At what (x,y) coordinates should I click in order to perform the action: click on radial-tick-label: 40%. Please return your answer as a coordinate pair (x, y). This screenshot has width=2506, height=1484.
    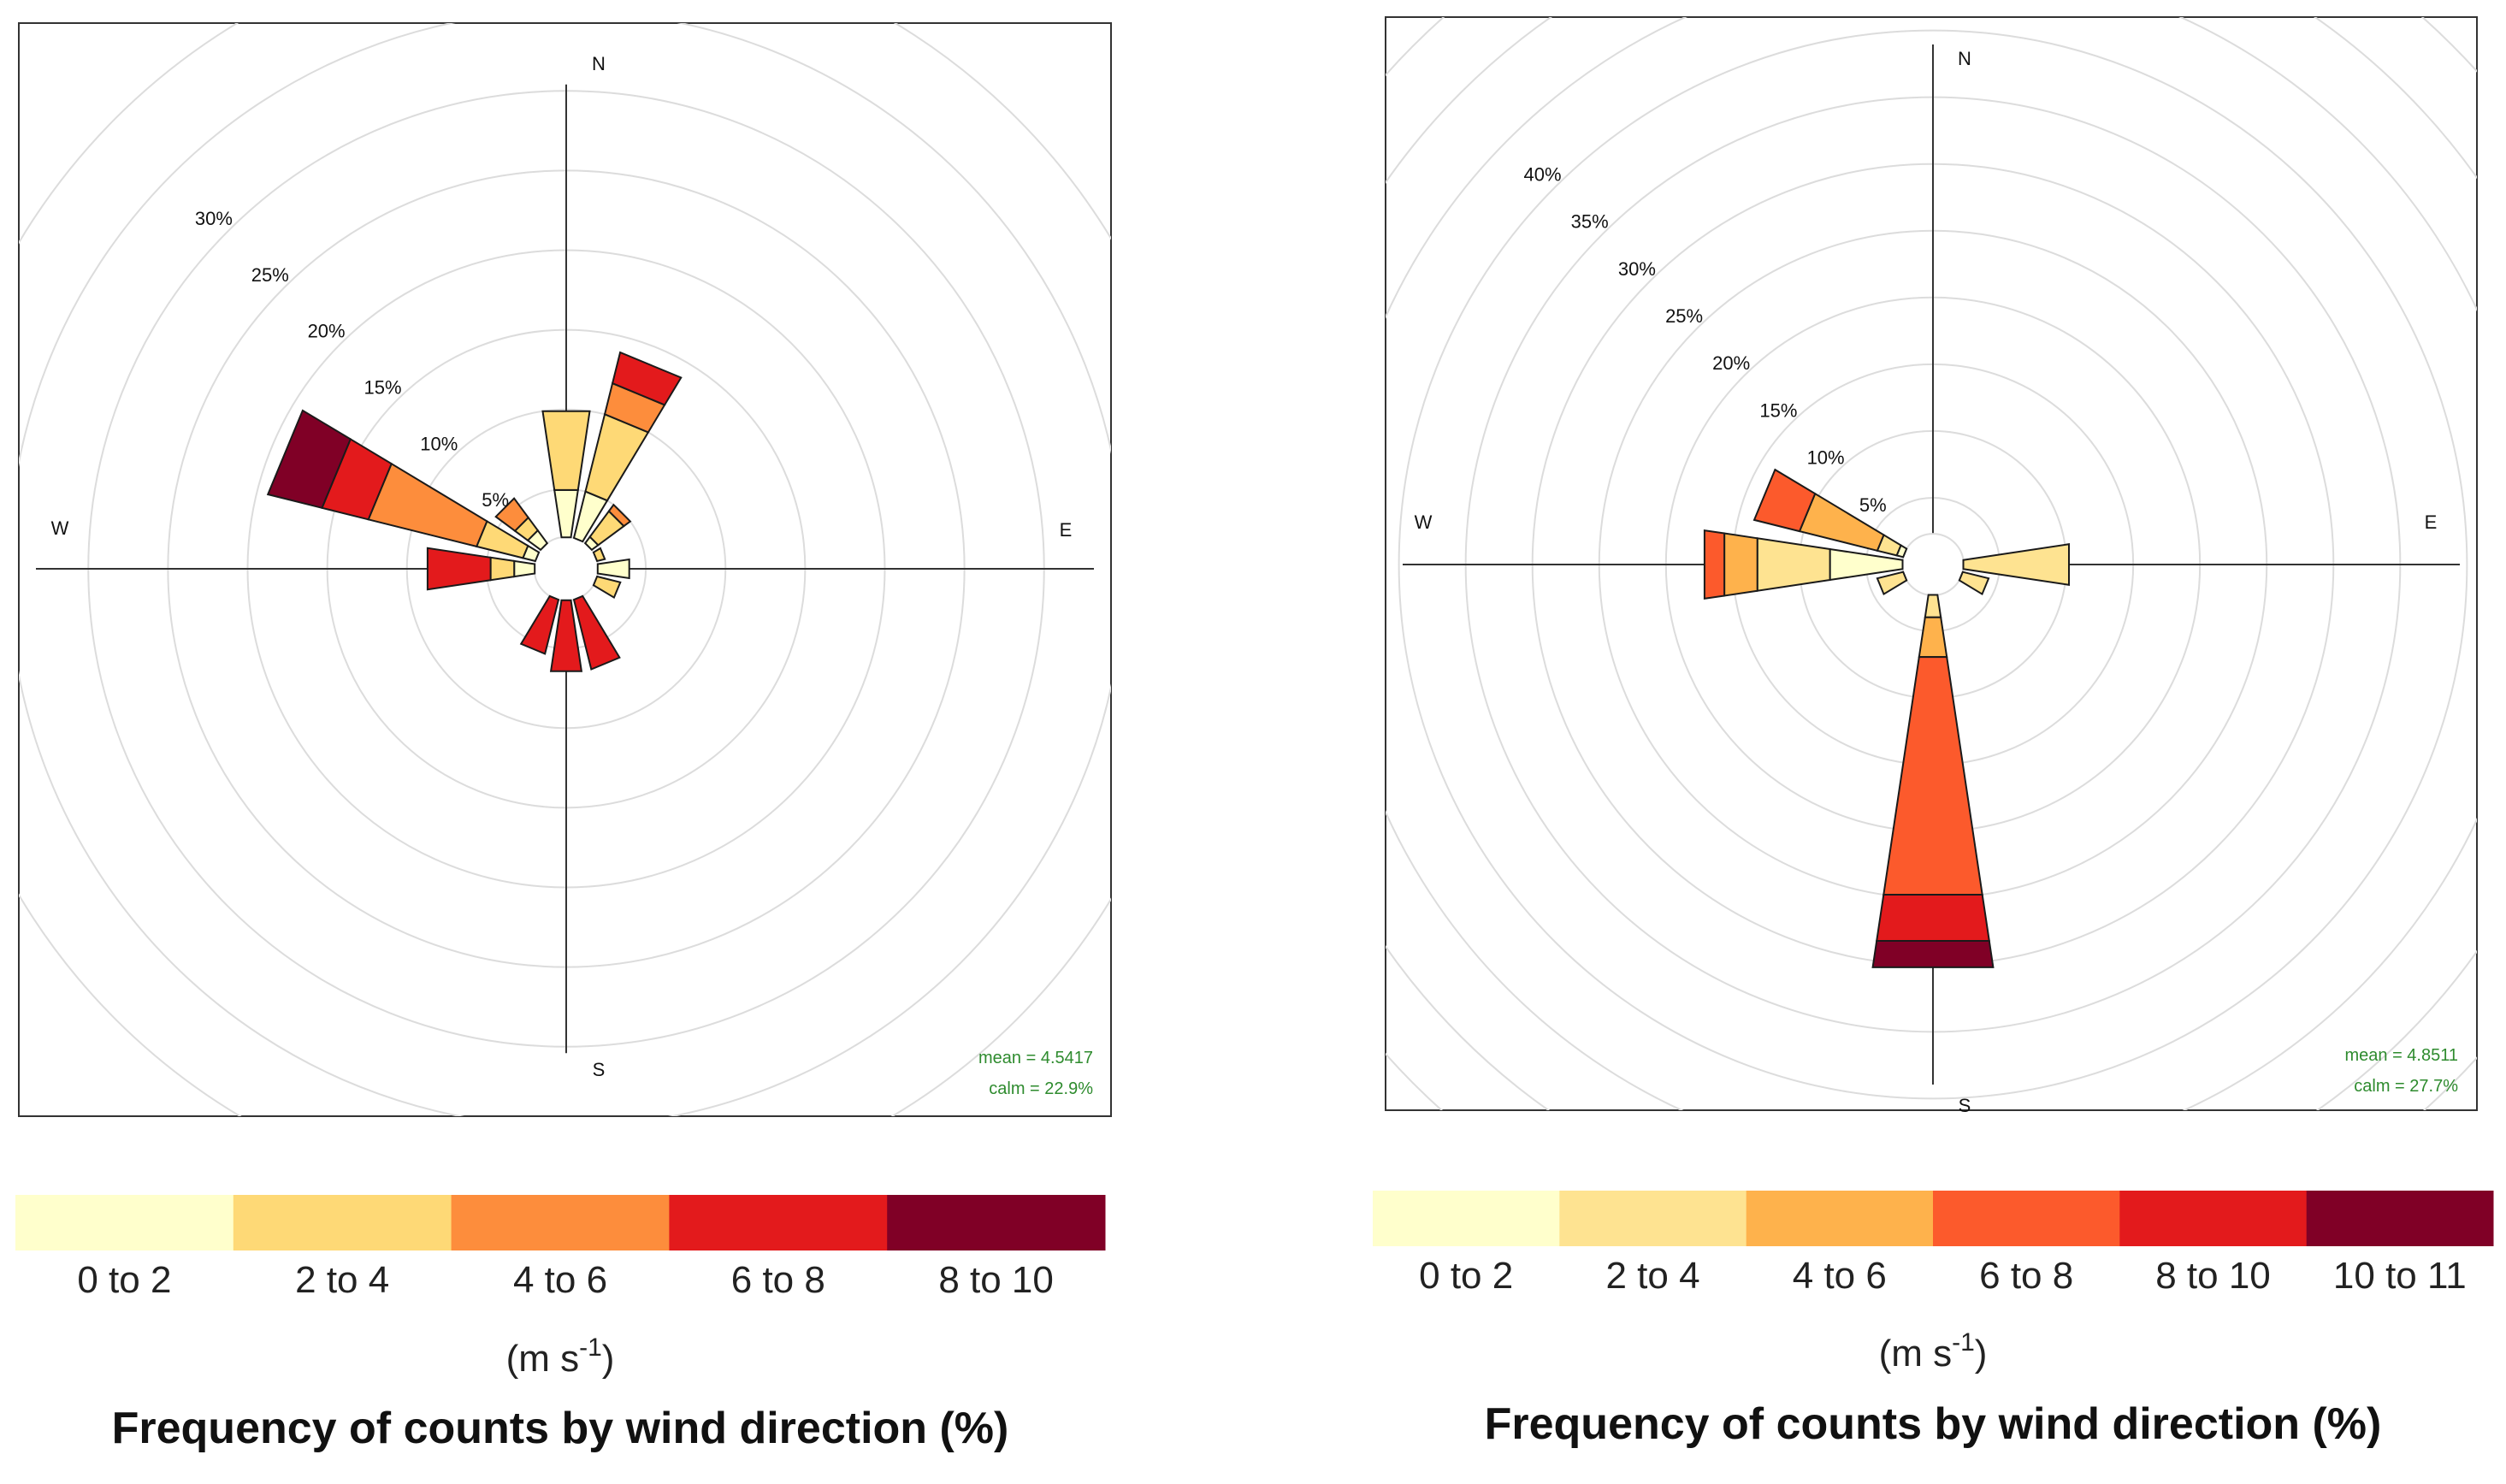
    Looking at the image, I should click on (1542, 175).